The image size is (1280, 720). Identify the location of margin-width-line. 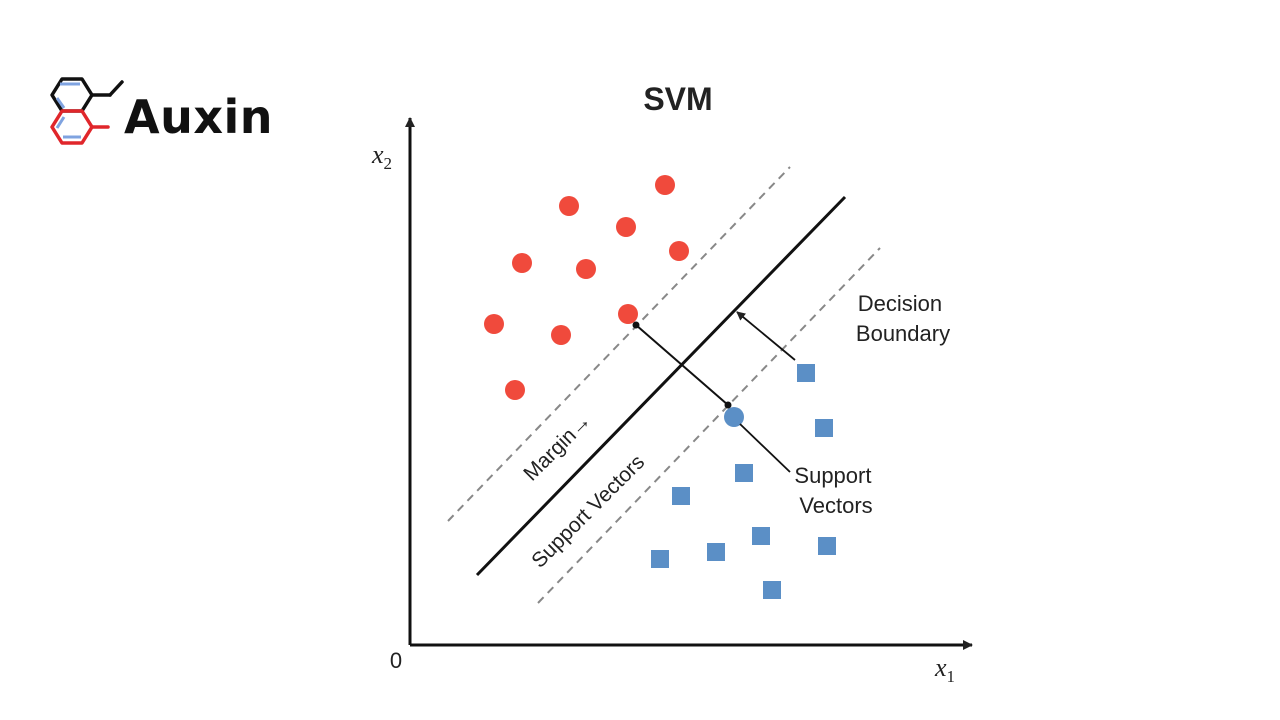
(682, 365).